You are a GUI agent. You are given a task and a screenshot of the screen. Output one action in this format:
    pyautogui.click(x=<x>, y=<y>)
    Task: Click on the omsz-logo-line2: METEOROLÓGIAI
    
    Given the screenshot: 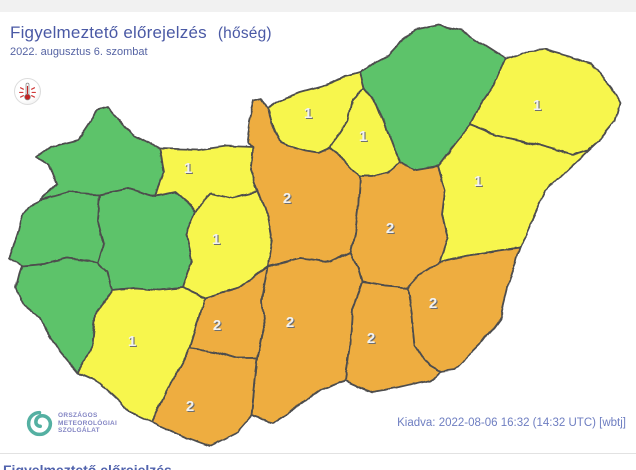 What is the action you would take?
    pyautogui.click(x=88, y=423)
    